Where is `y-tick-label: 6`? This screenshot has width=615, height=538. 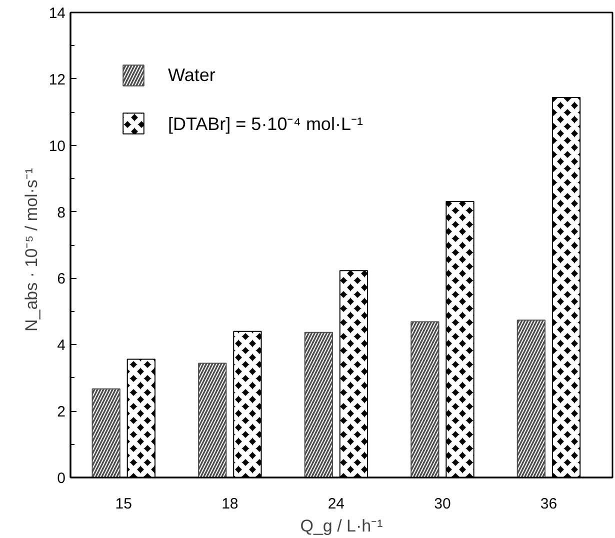 y-tick-label: 6 is located at coordinates (61, 279).